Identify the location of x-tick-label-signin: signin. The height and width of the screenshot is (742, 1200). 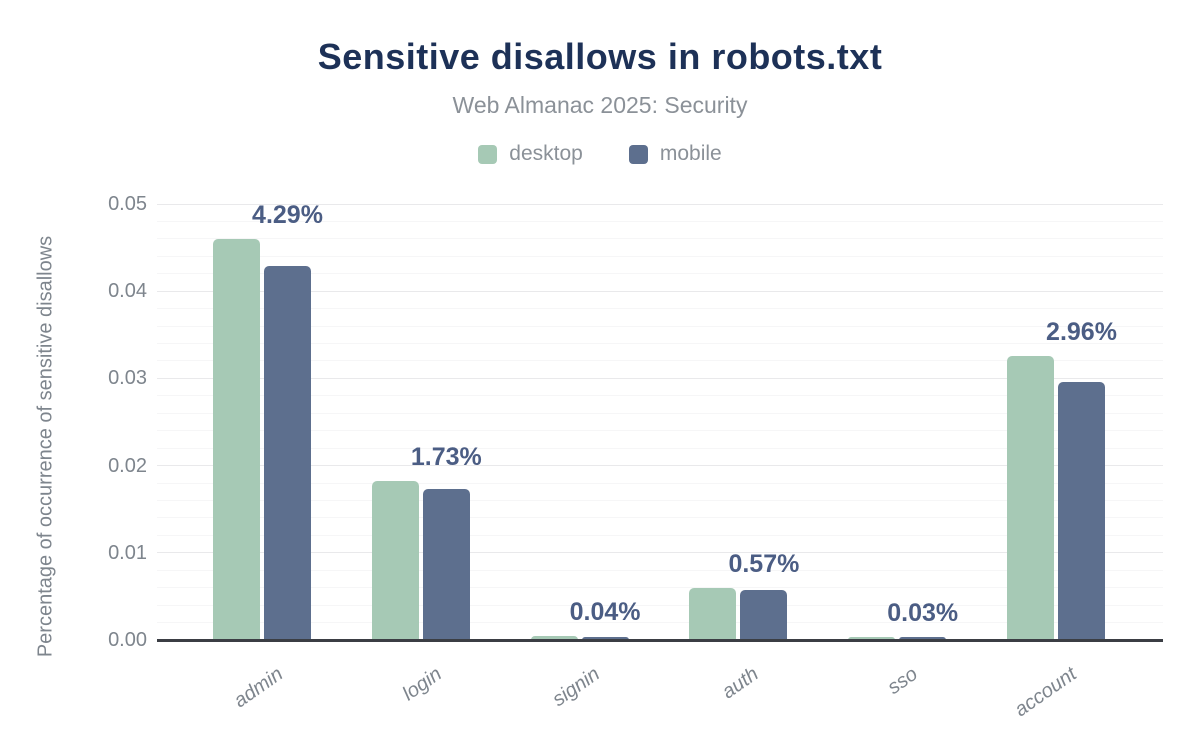
(576, 687).